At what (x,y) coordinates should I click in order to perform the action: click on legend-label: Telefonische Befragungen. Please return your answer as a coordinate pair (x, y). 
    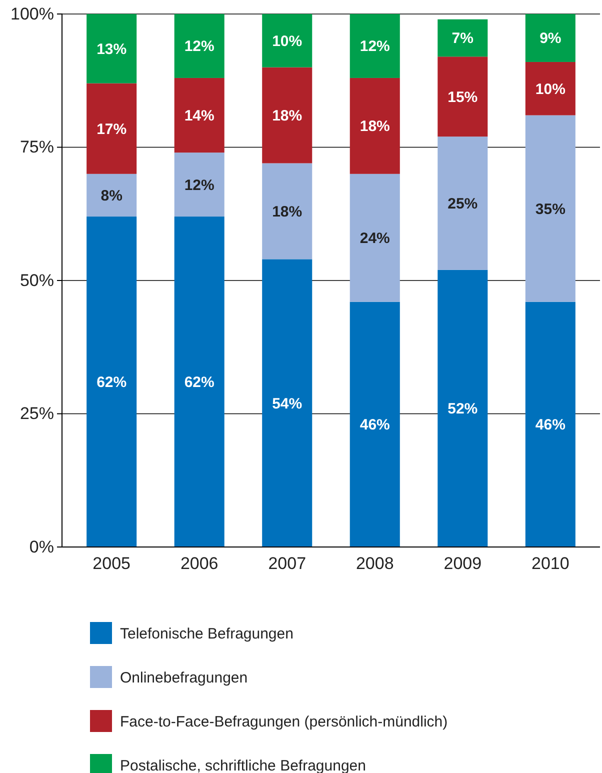
    Looking at the image, I should click on (207, 633).